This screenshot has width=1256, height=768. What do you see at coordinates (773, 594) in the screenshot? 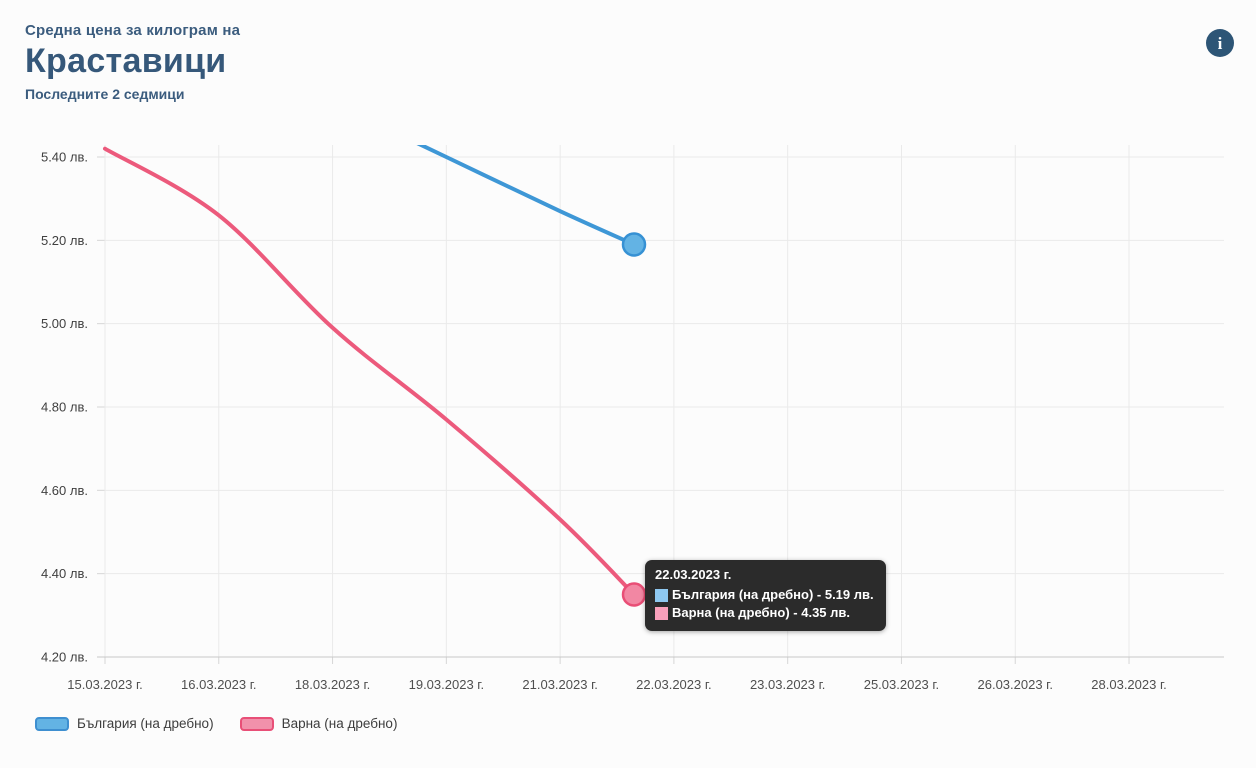
I see `tooltip-series-value: България (на дребно) - 5.19 лв.` at bounding box center [773, 594].